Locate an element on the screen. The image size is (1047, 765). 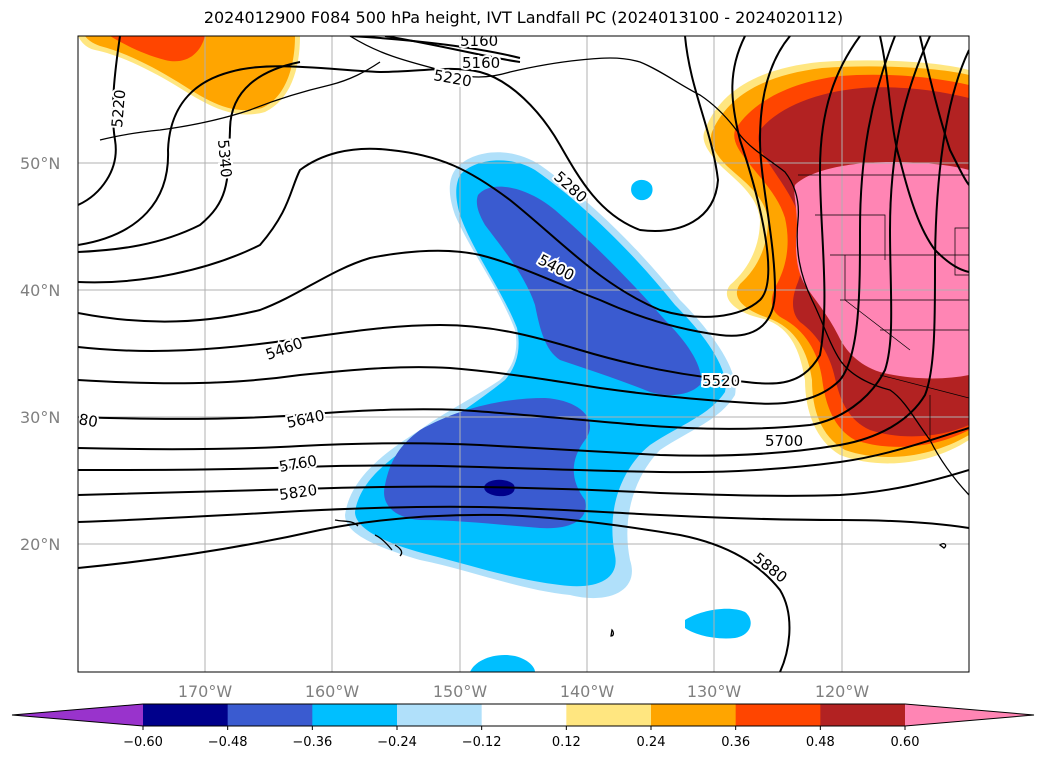
contour-label: 5340 is located at coordinates (224, 159).